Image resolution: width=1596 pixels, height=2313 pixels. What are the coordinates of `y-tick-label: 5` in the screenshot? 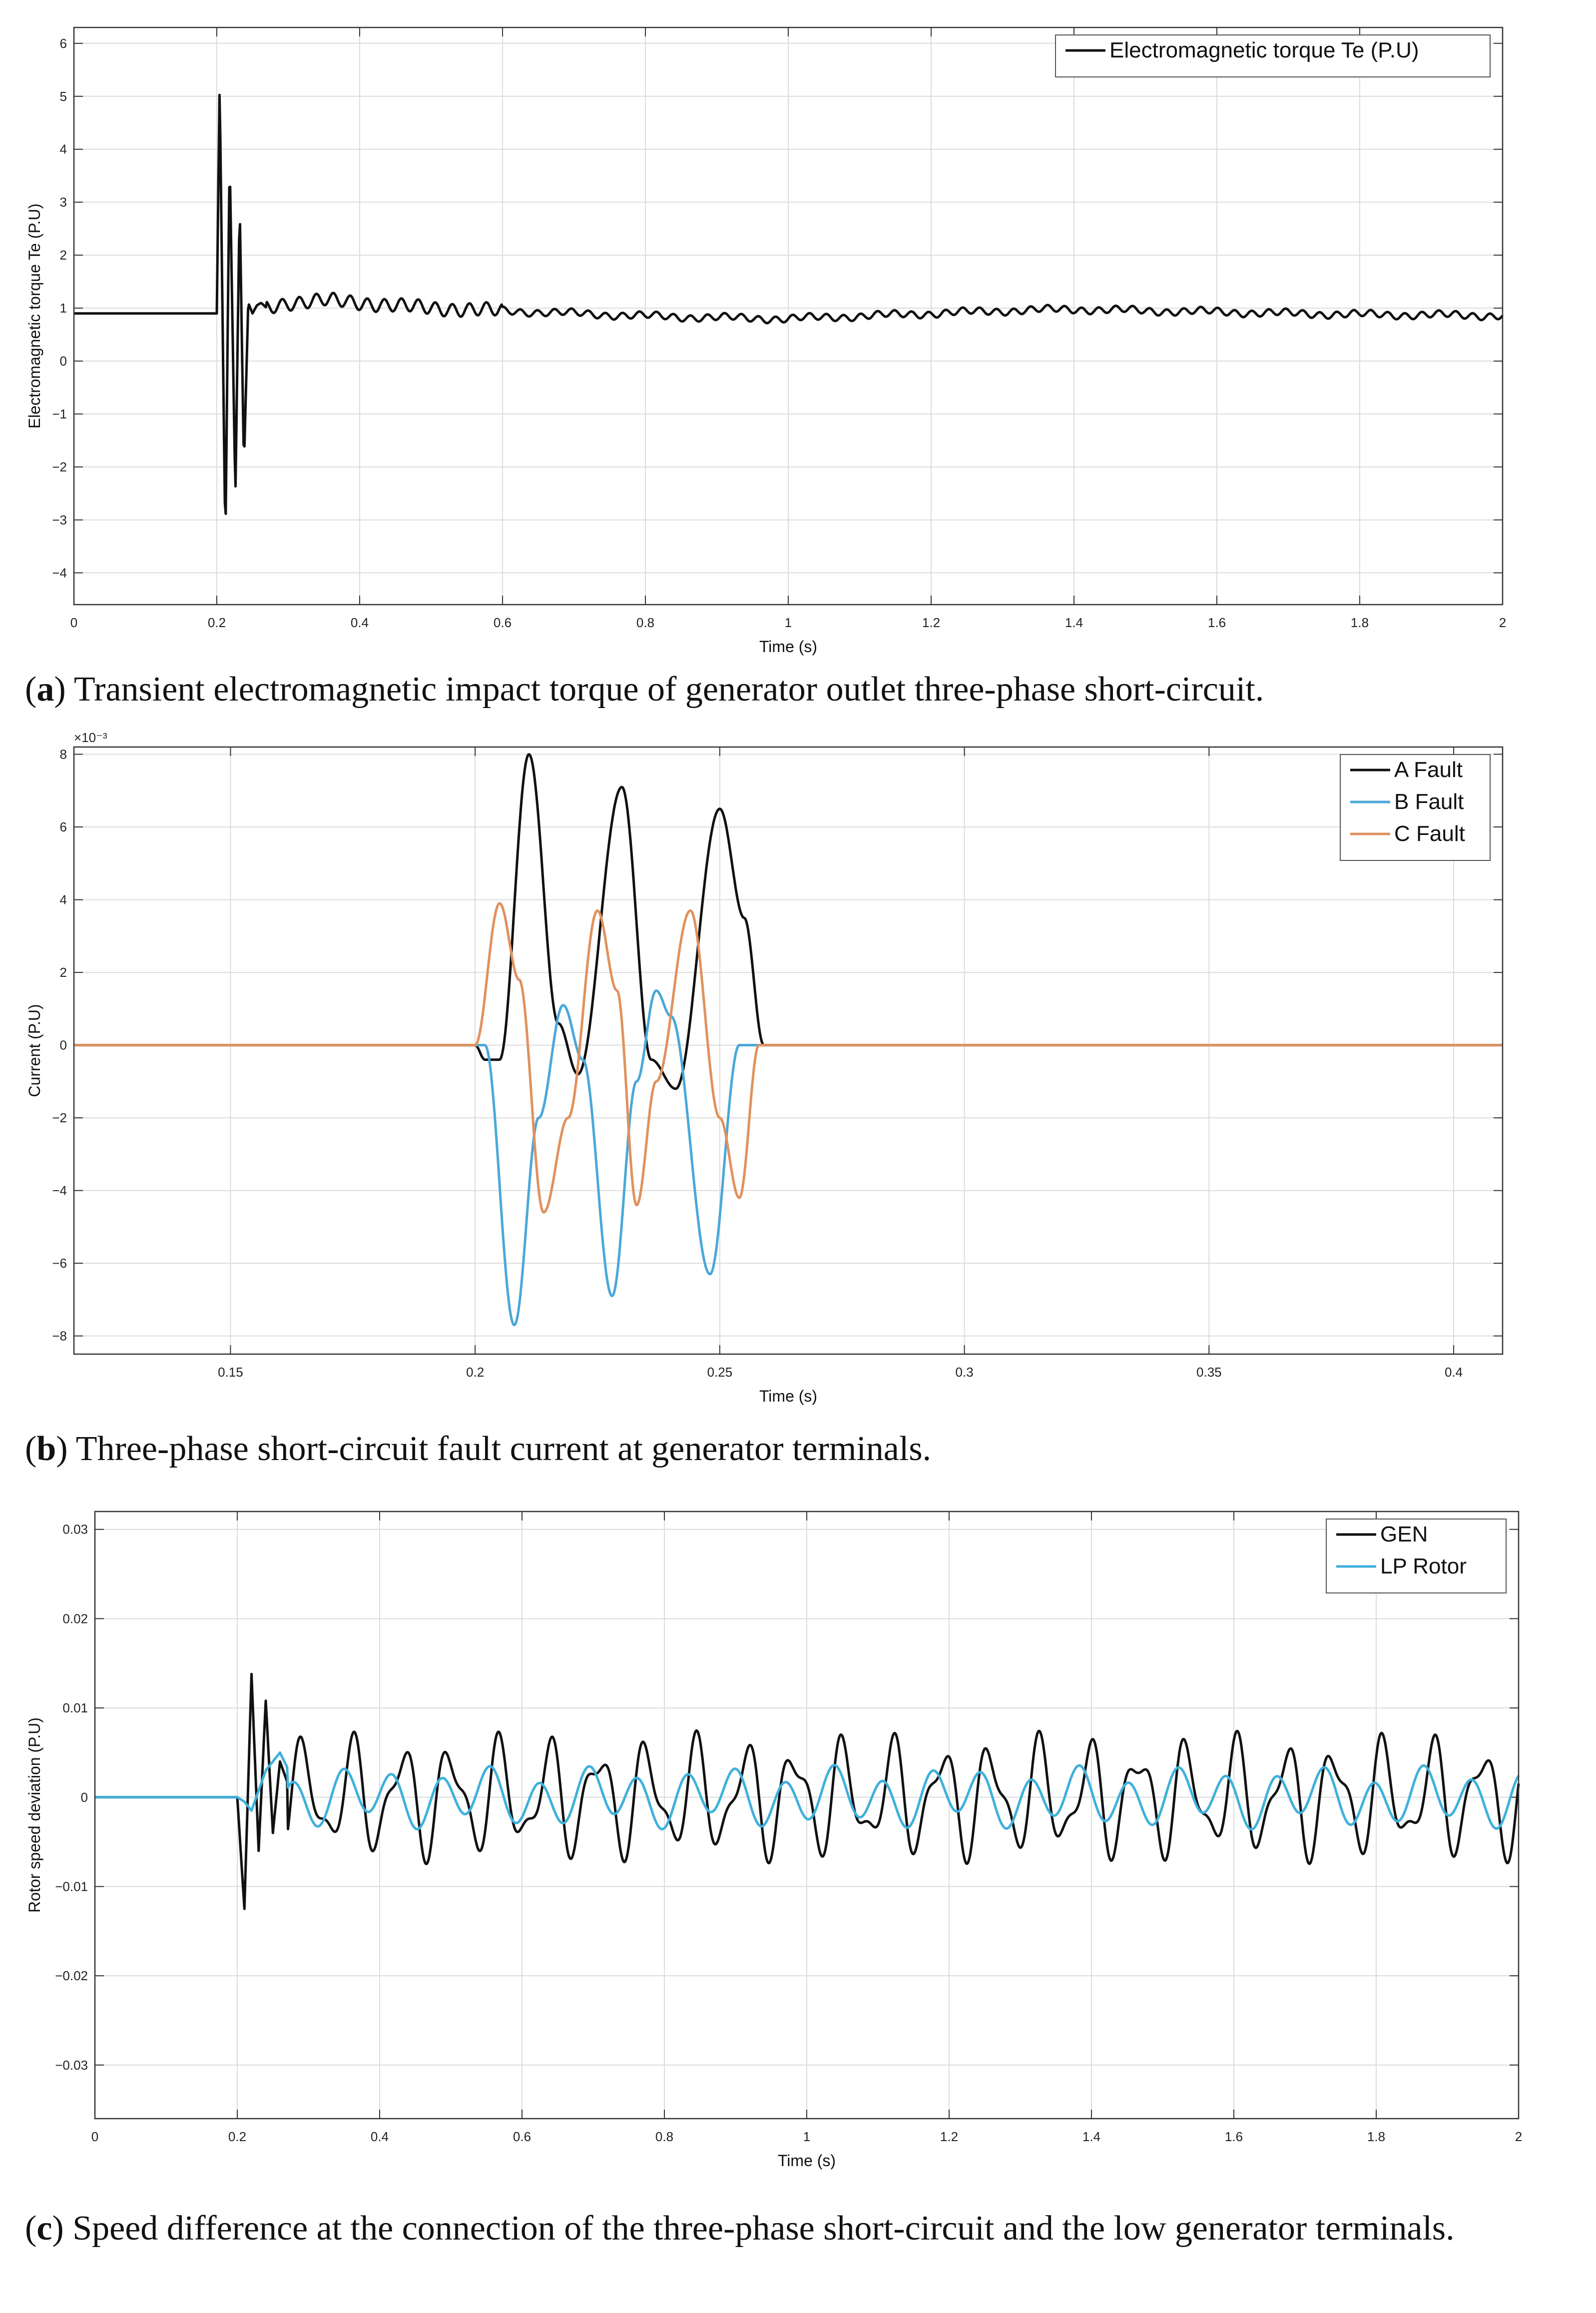 It's located at (63, 96).